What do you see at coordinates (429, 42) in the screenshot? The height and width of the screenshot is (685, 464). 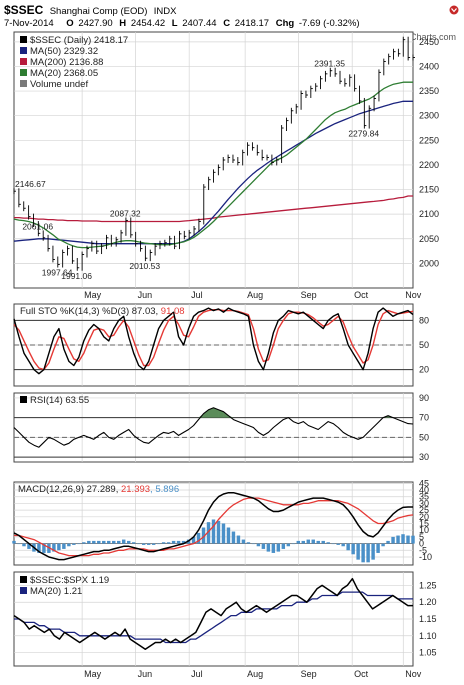 I see `price-panel-y-tick: 2450` at bounding box center [429, 42].